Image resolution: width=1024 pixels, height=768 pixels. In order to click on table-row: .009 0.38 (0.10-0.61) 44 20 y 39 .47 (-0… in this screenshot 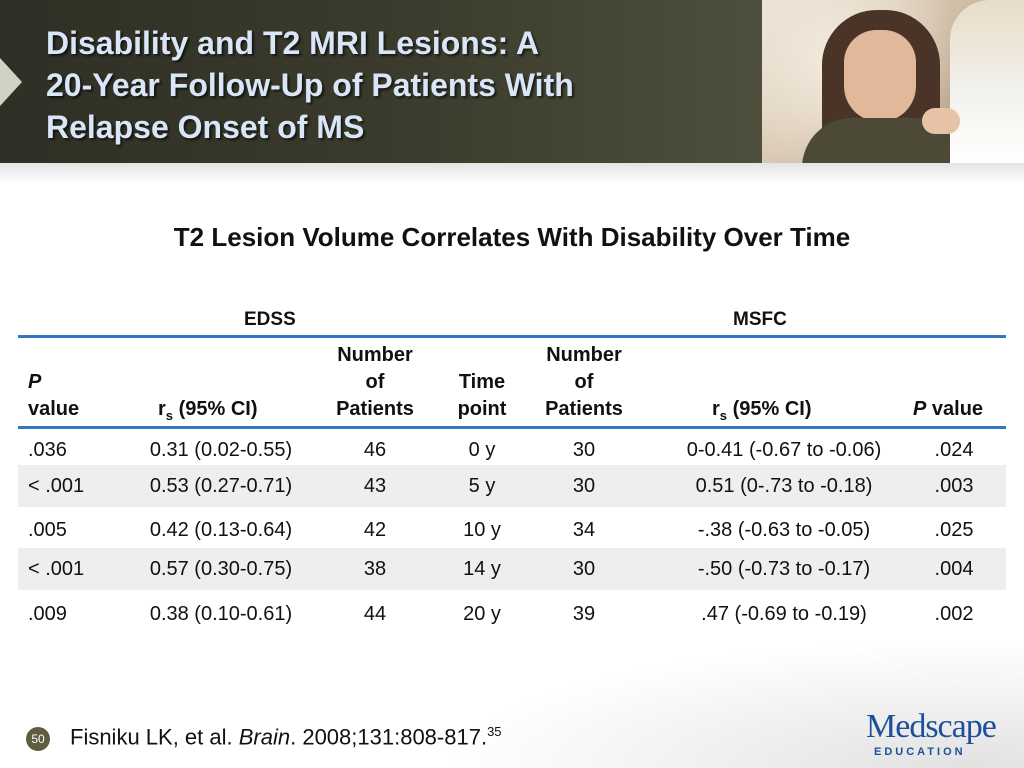, I will do `click(501, 614)`.